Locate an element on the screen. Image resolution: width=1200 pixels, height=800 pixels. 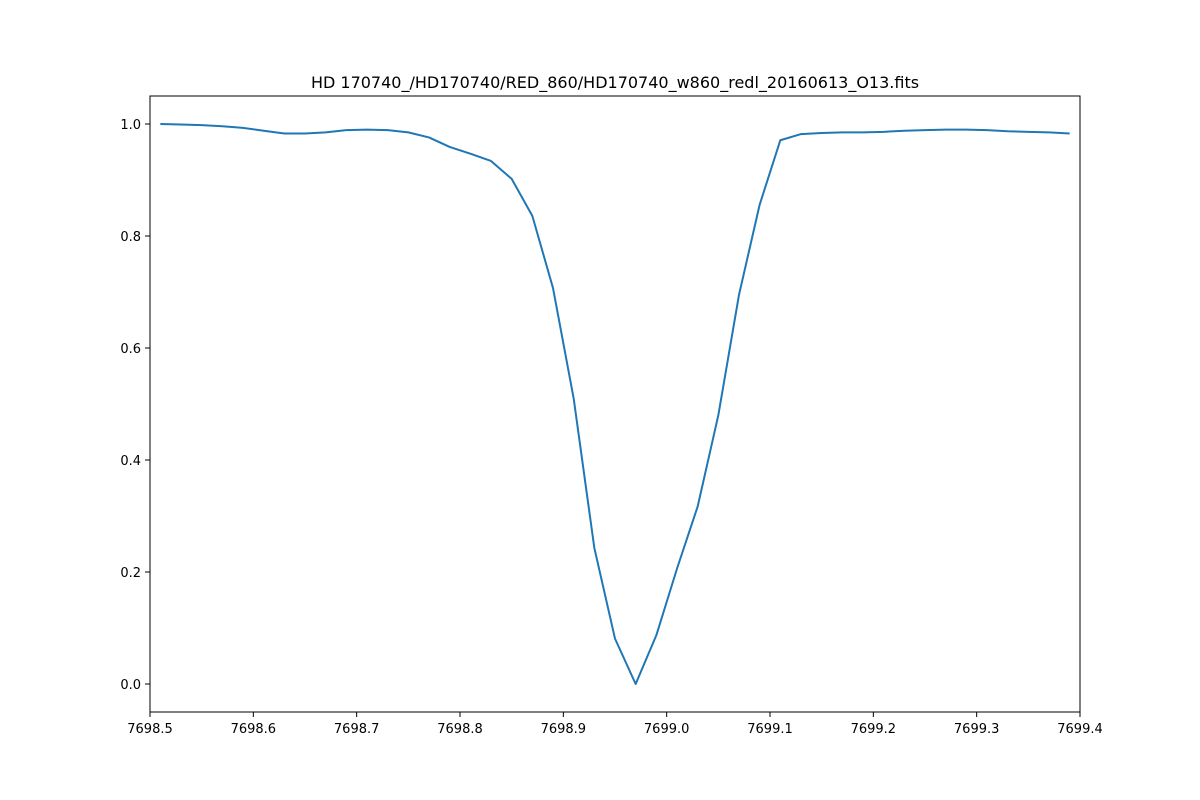
x-tick-label: 7699.3 is located at coordinates (977, 729).